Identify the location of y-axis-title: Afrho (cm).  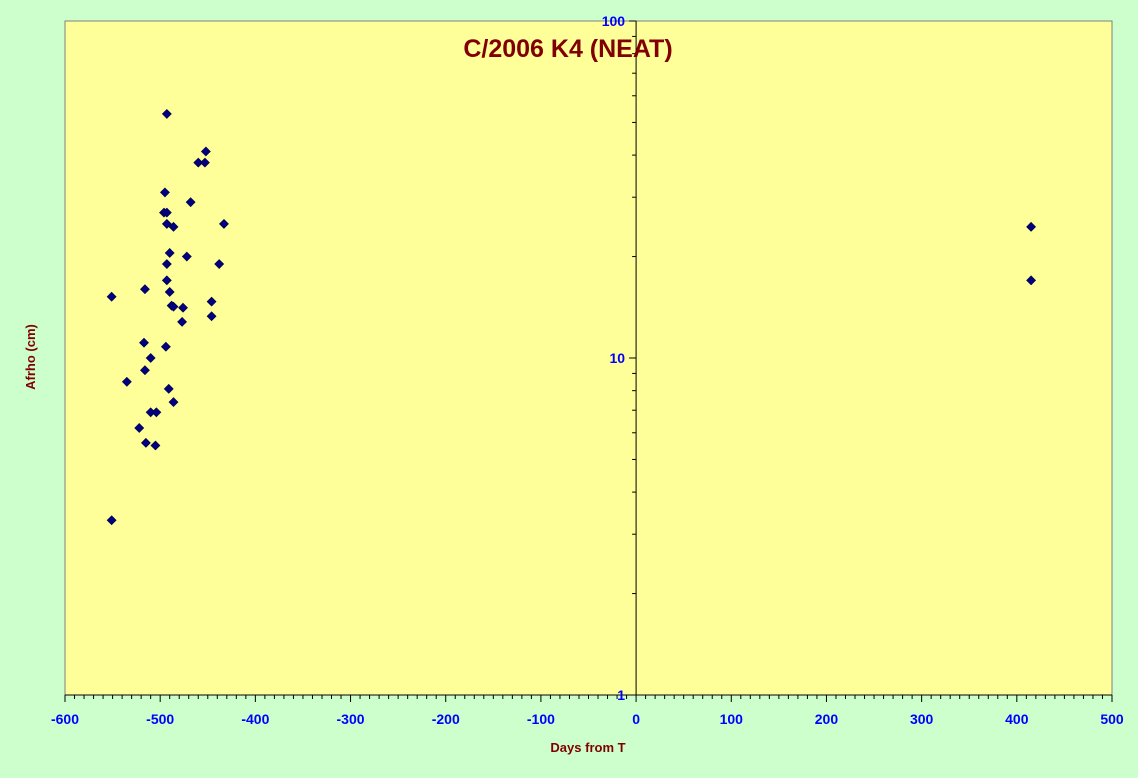
(30, 357).